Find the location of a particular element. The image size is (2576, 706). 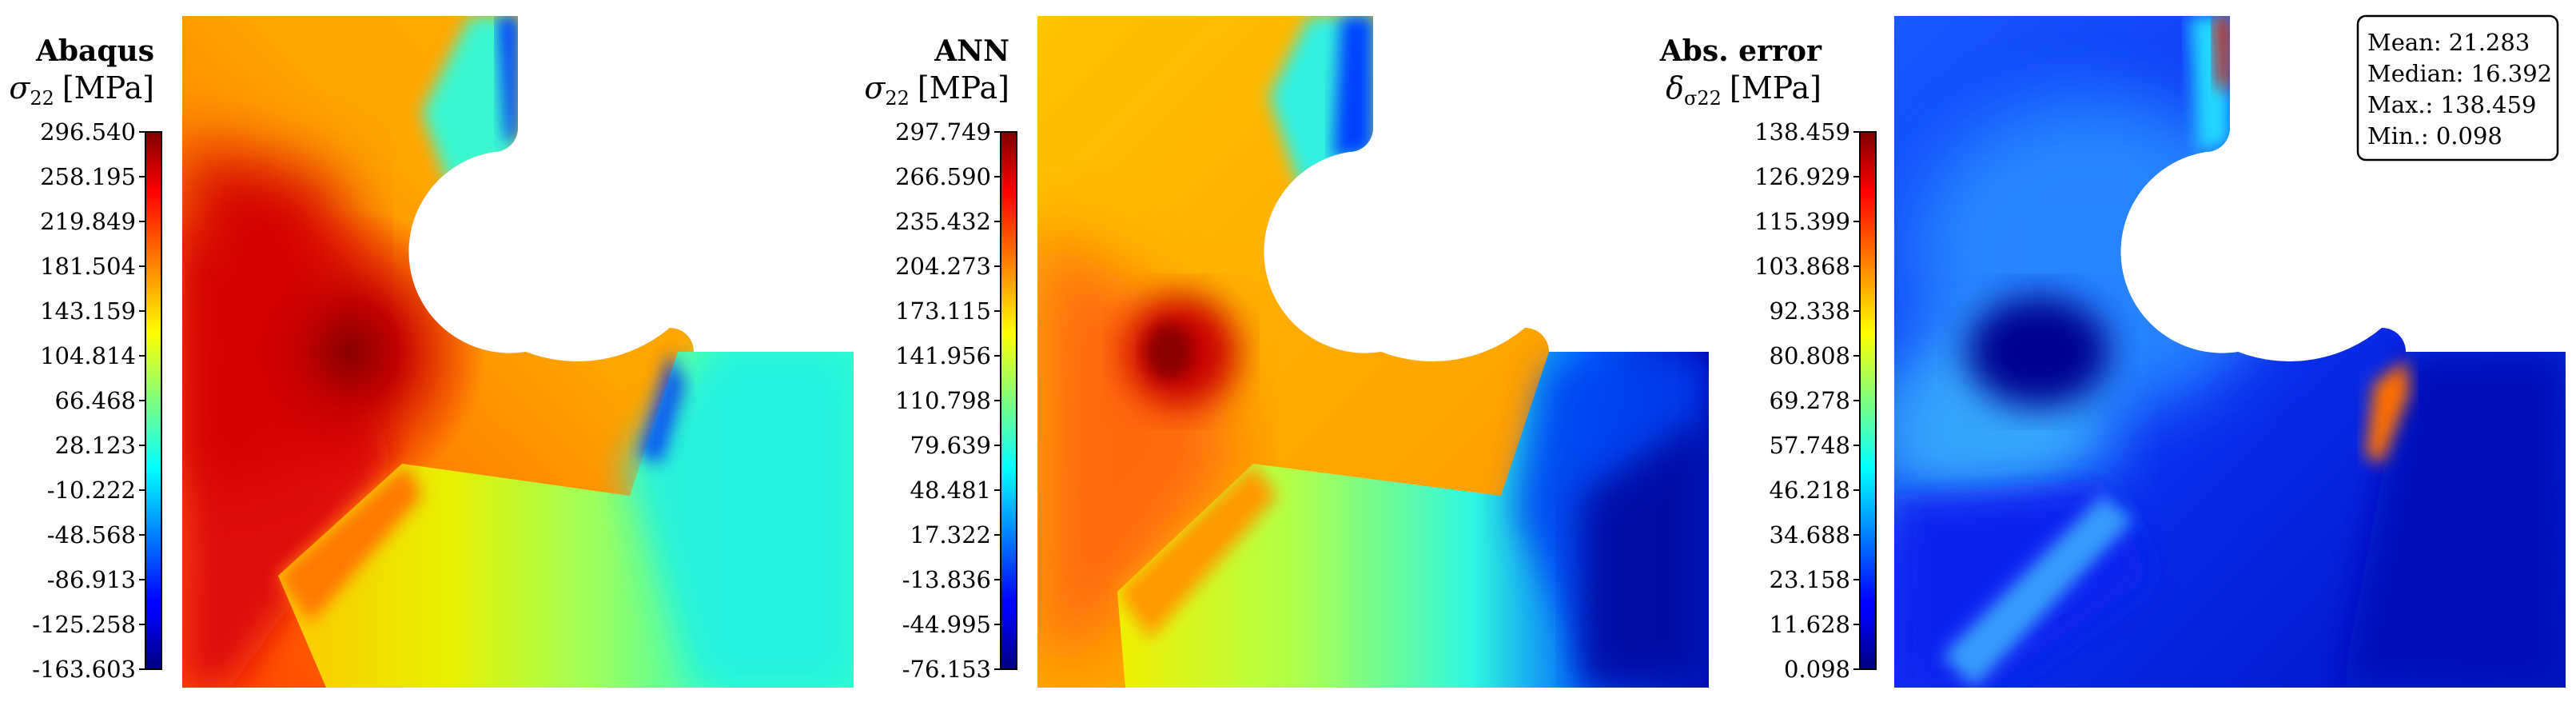

stat-median: Median: 16.392 is located at coordinates (2459, 73).